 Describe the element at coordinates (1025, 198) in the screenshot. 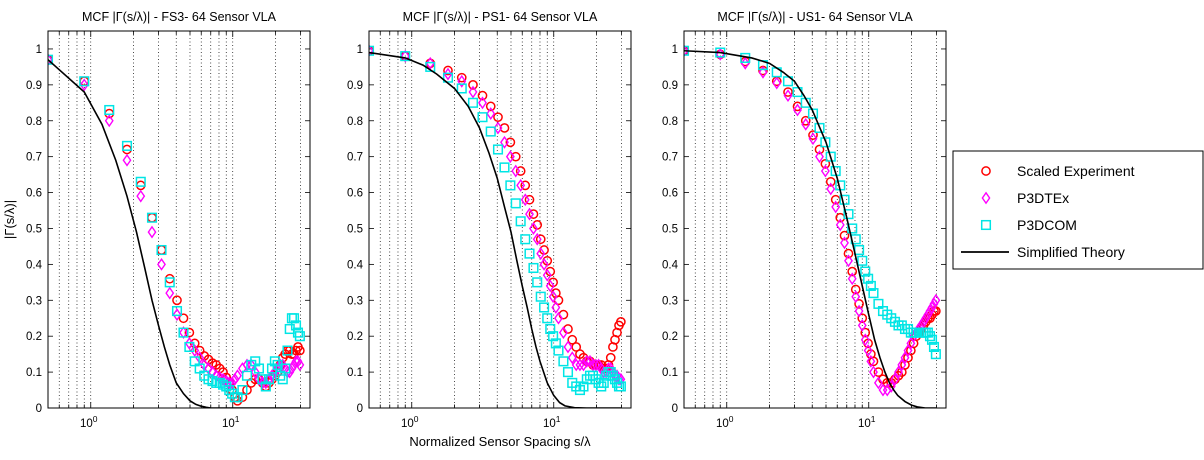

I see `legend-item-p3dtex: P3DTEx` at that location.